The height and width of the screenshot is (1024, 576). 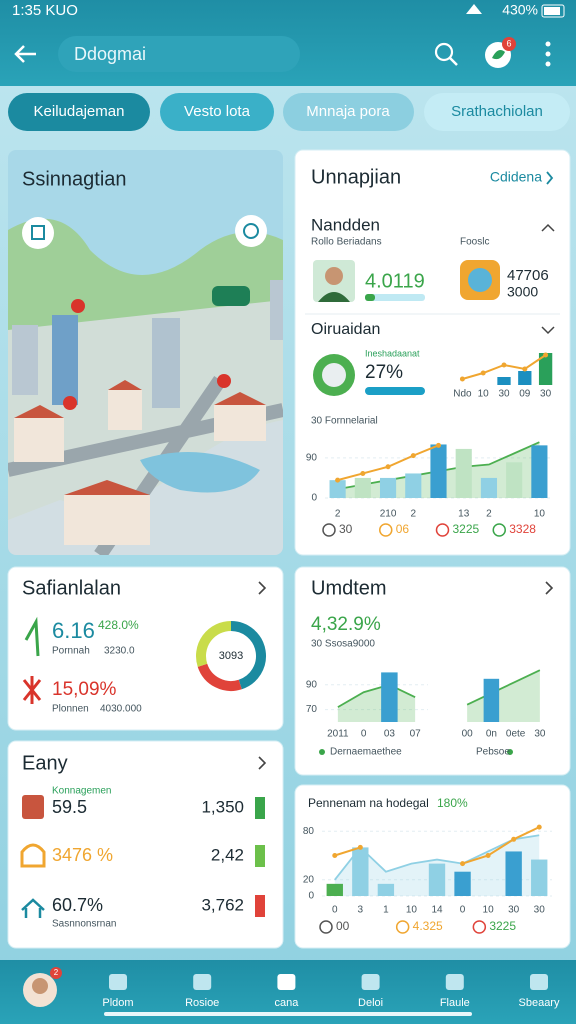 I want to click on nav-label: Pldom, so click(x=117, y=1003).